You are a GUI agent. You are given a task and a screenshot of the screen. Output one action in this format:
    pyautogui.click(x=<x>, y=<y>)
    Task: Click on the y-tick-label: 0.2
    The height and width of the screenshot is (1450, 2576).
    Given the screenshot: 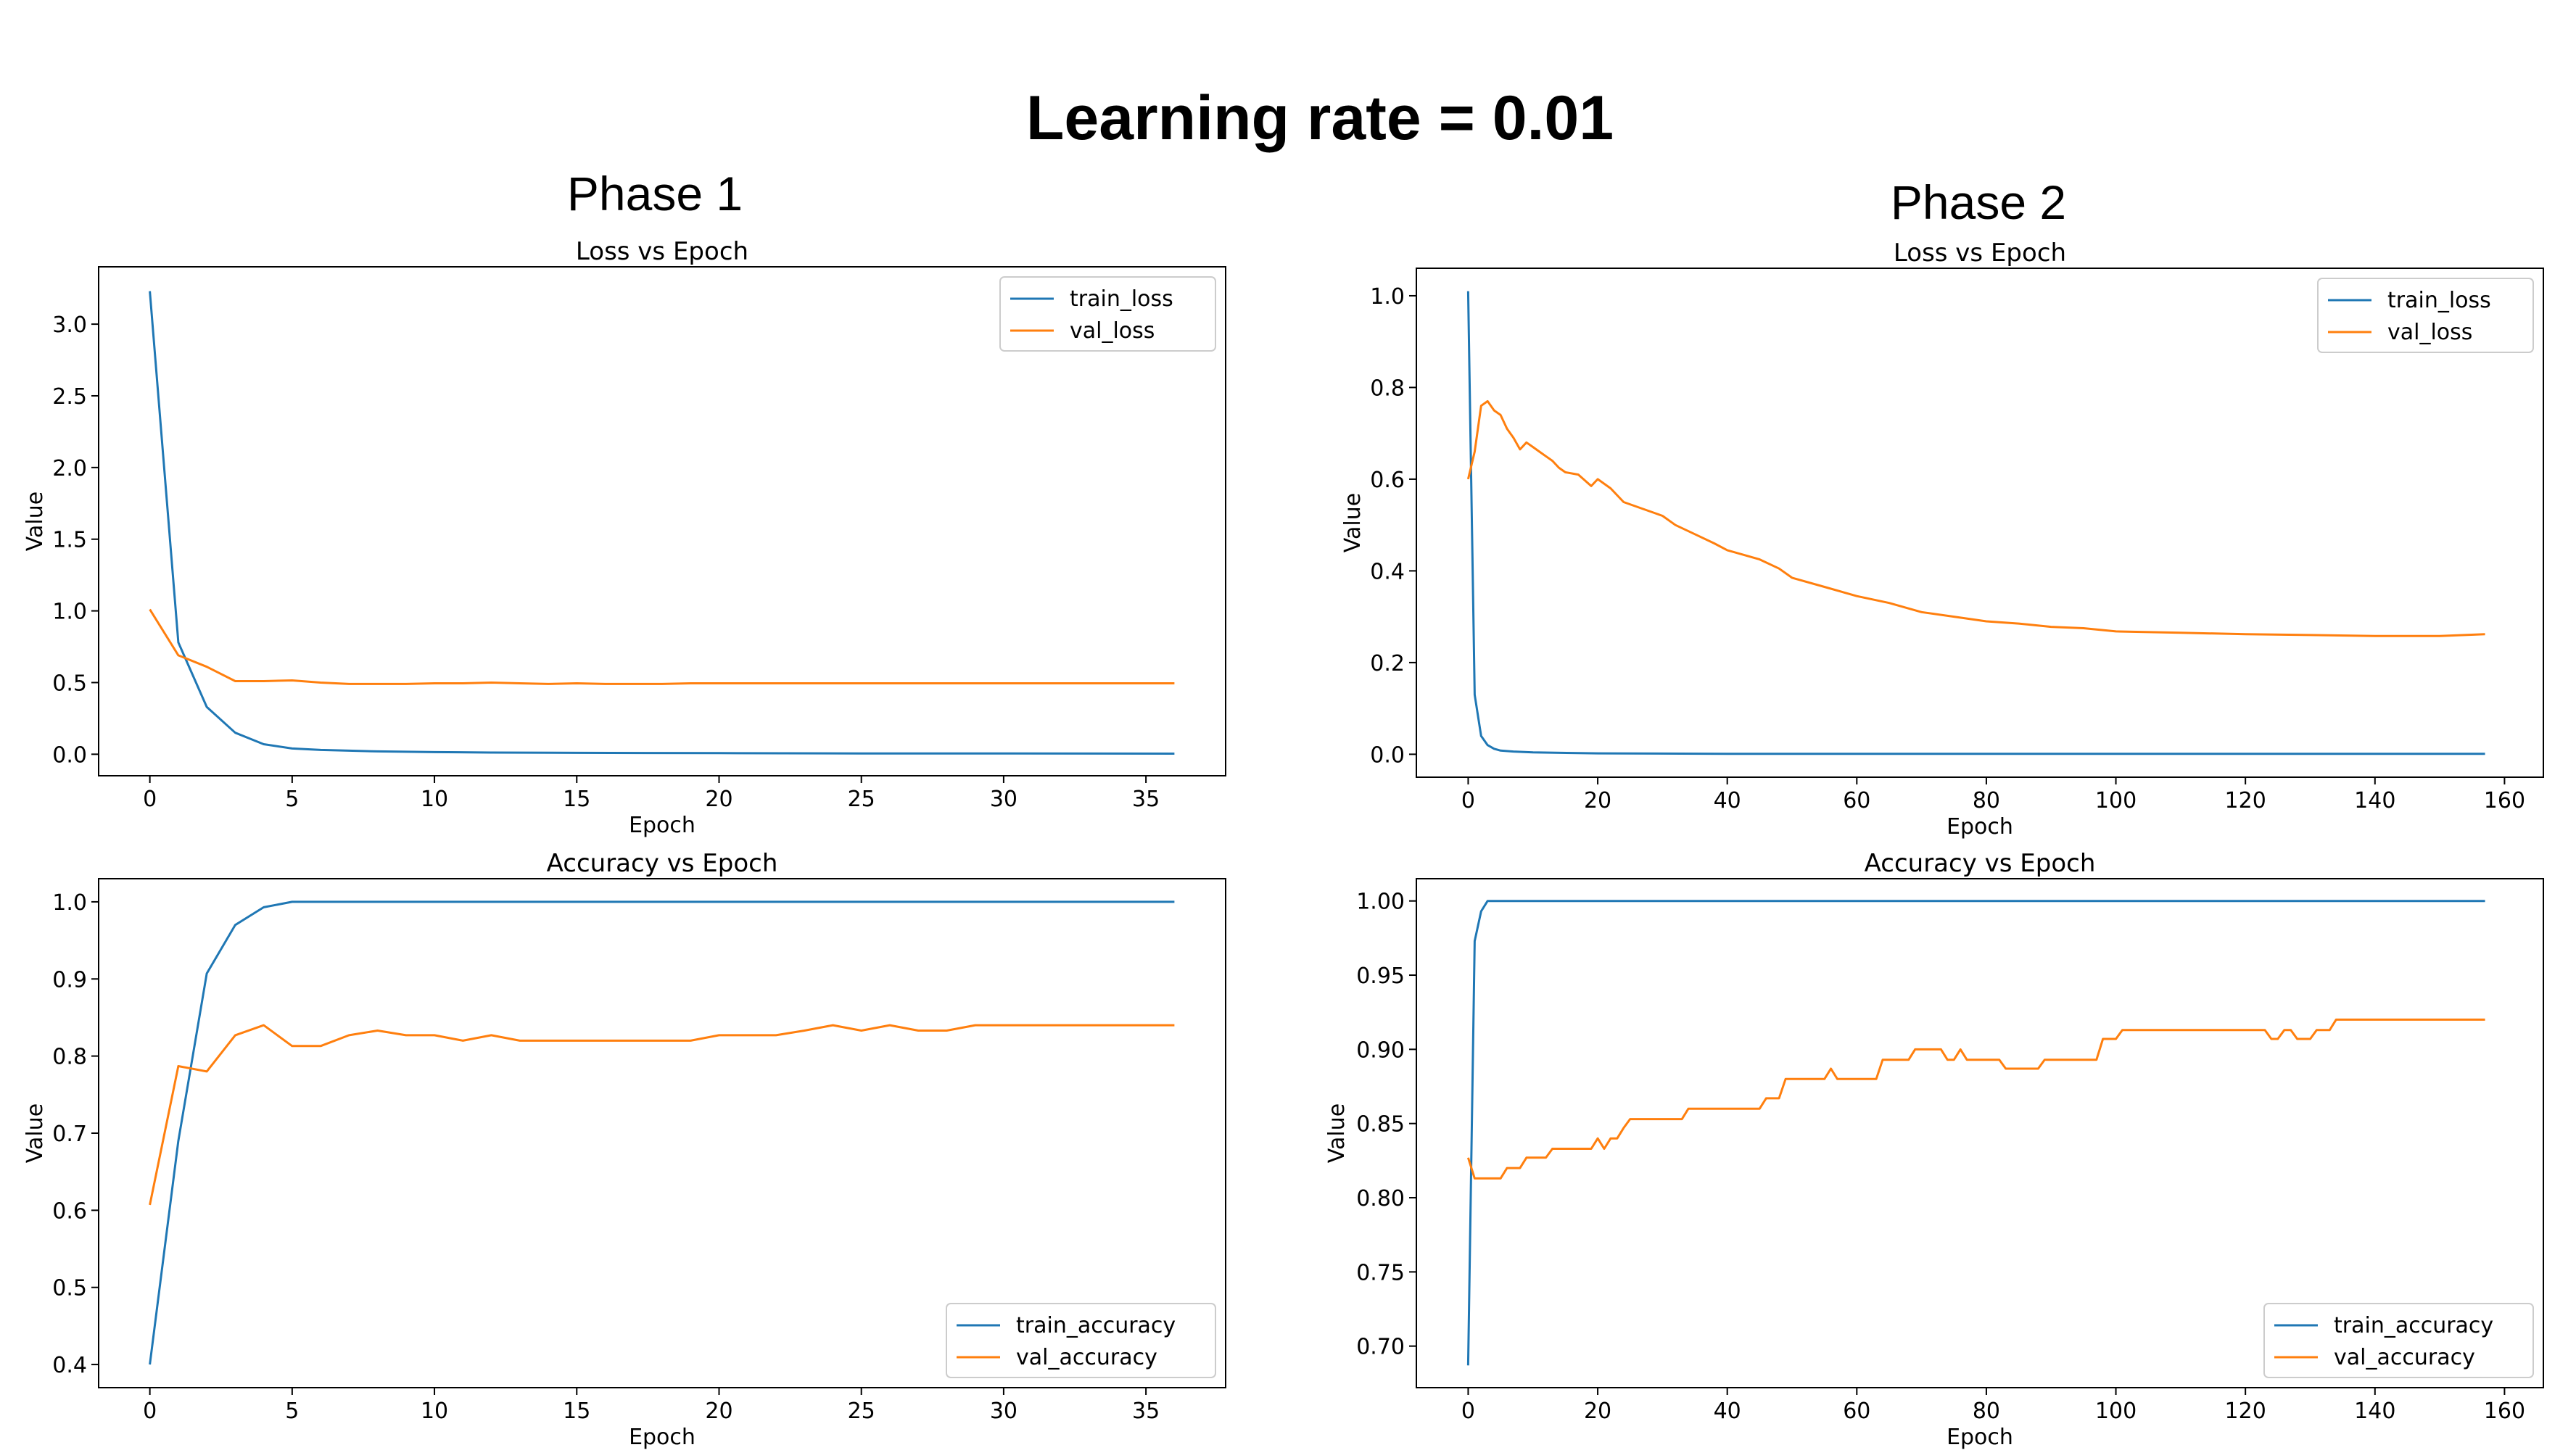 What is the action you would take?
    pyautogui.click(x=1387, y=663)
    